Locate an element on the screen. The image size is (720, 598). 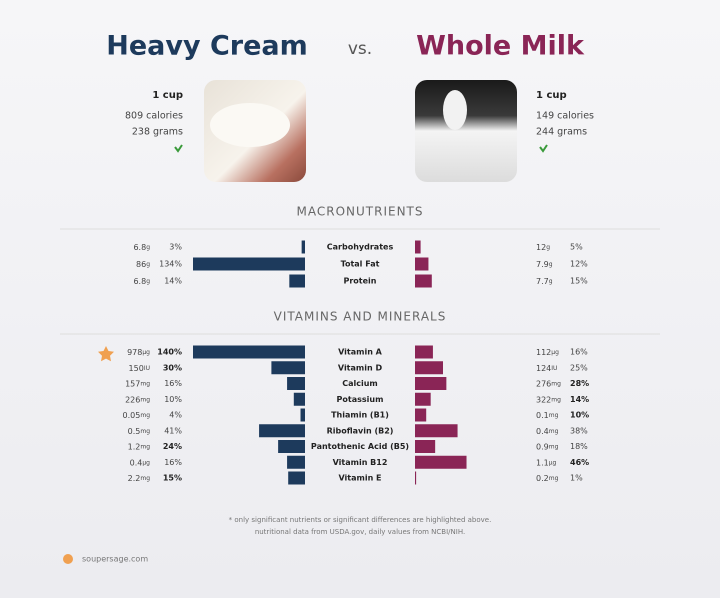
nutrient-name: Calcium is located at coordinates (360, 383).